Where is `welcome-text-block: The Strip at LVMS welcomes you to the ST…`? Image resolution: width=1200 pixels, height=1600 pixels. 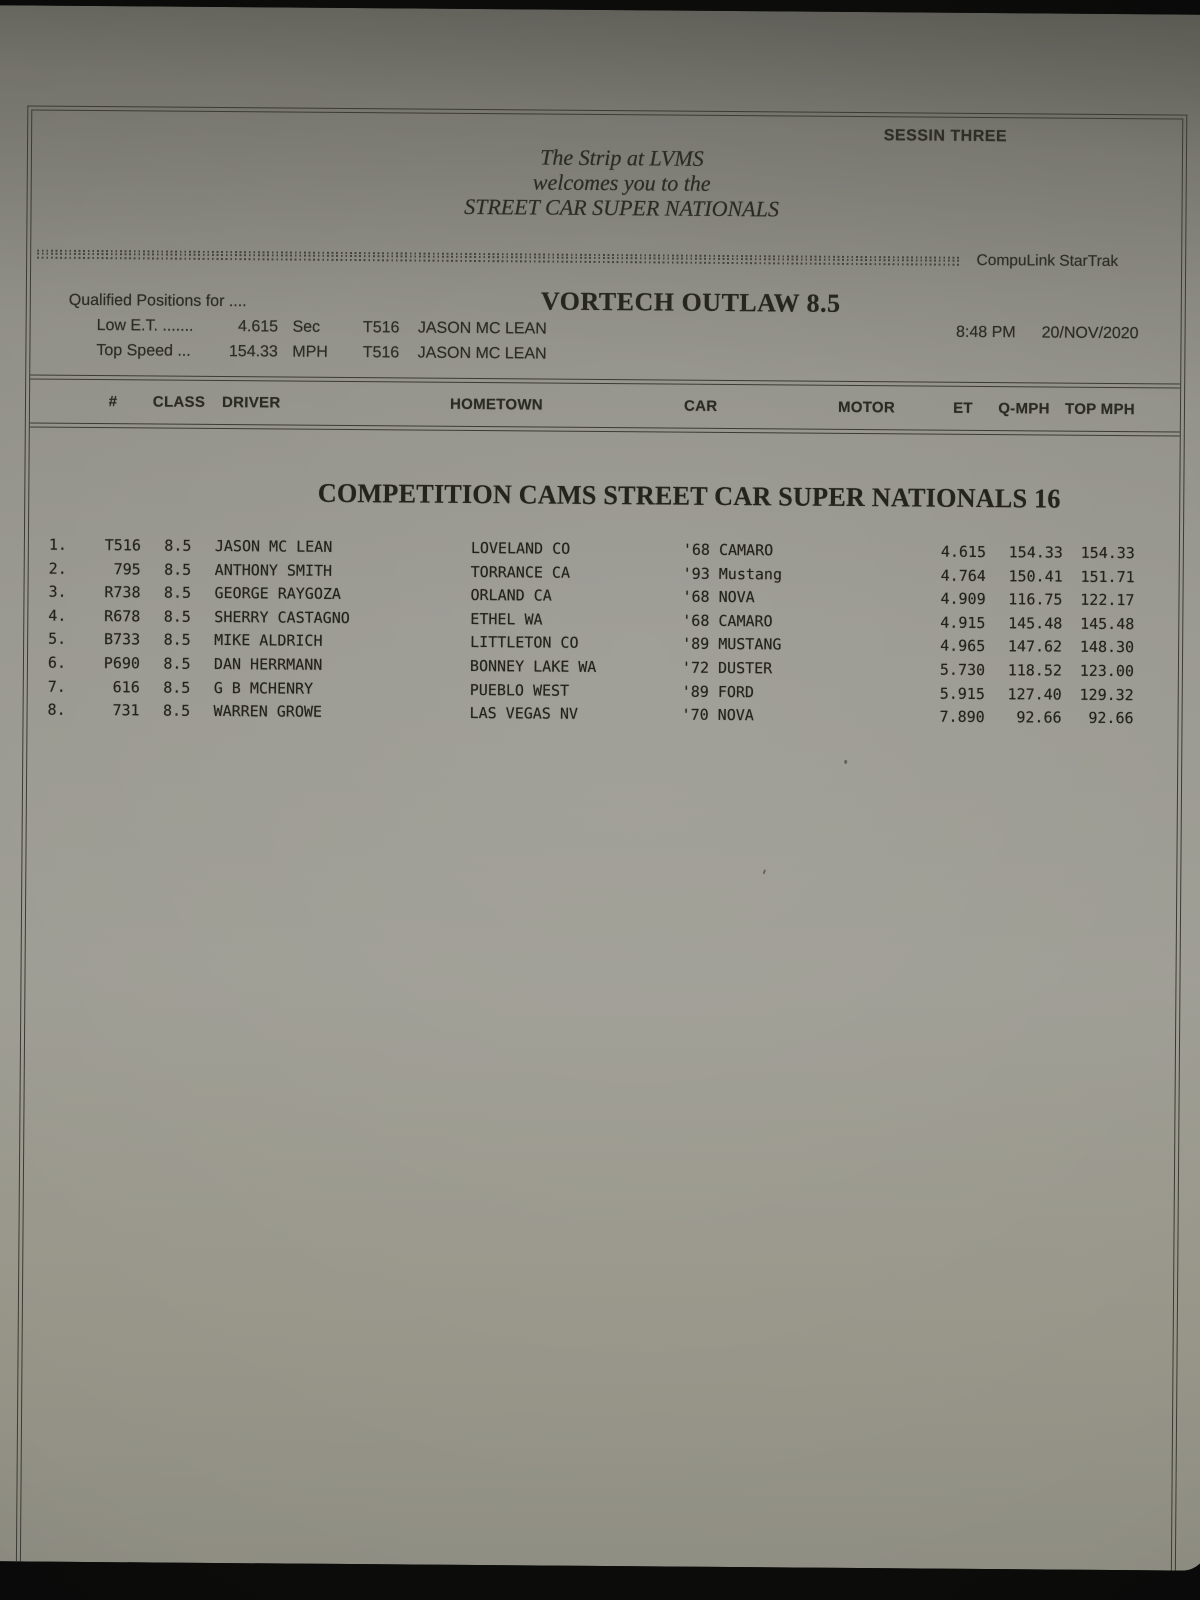
welcome-text-block: The Strip at LVMS welcomes you to the ST… is located at coordinates (606, 183).